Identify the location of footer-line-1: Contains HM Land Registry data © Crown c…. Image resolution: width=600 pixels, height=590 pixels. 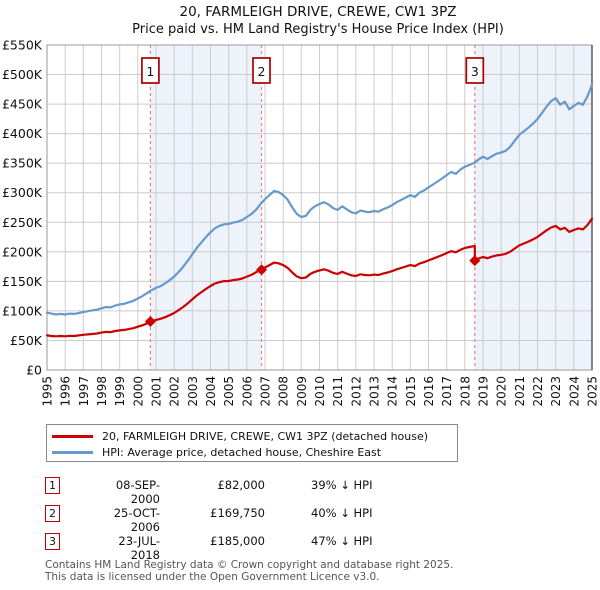
(249, 565).